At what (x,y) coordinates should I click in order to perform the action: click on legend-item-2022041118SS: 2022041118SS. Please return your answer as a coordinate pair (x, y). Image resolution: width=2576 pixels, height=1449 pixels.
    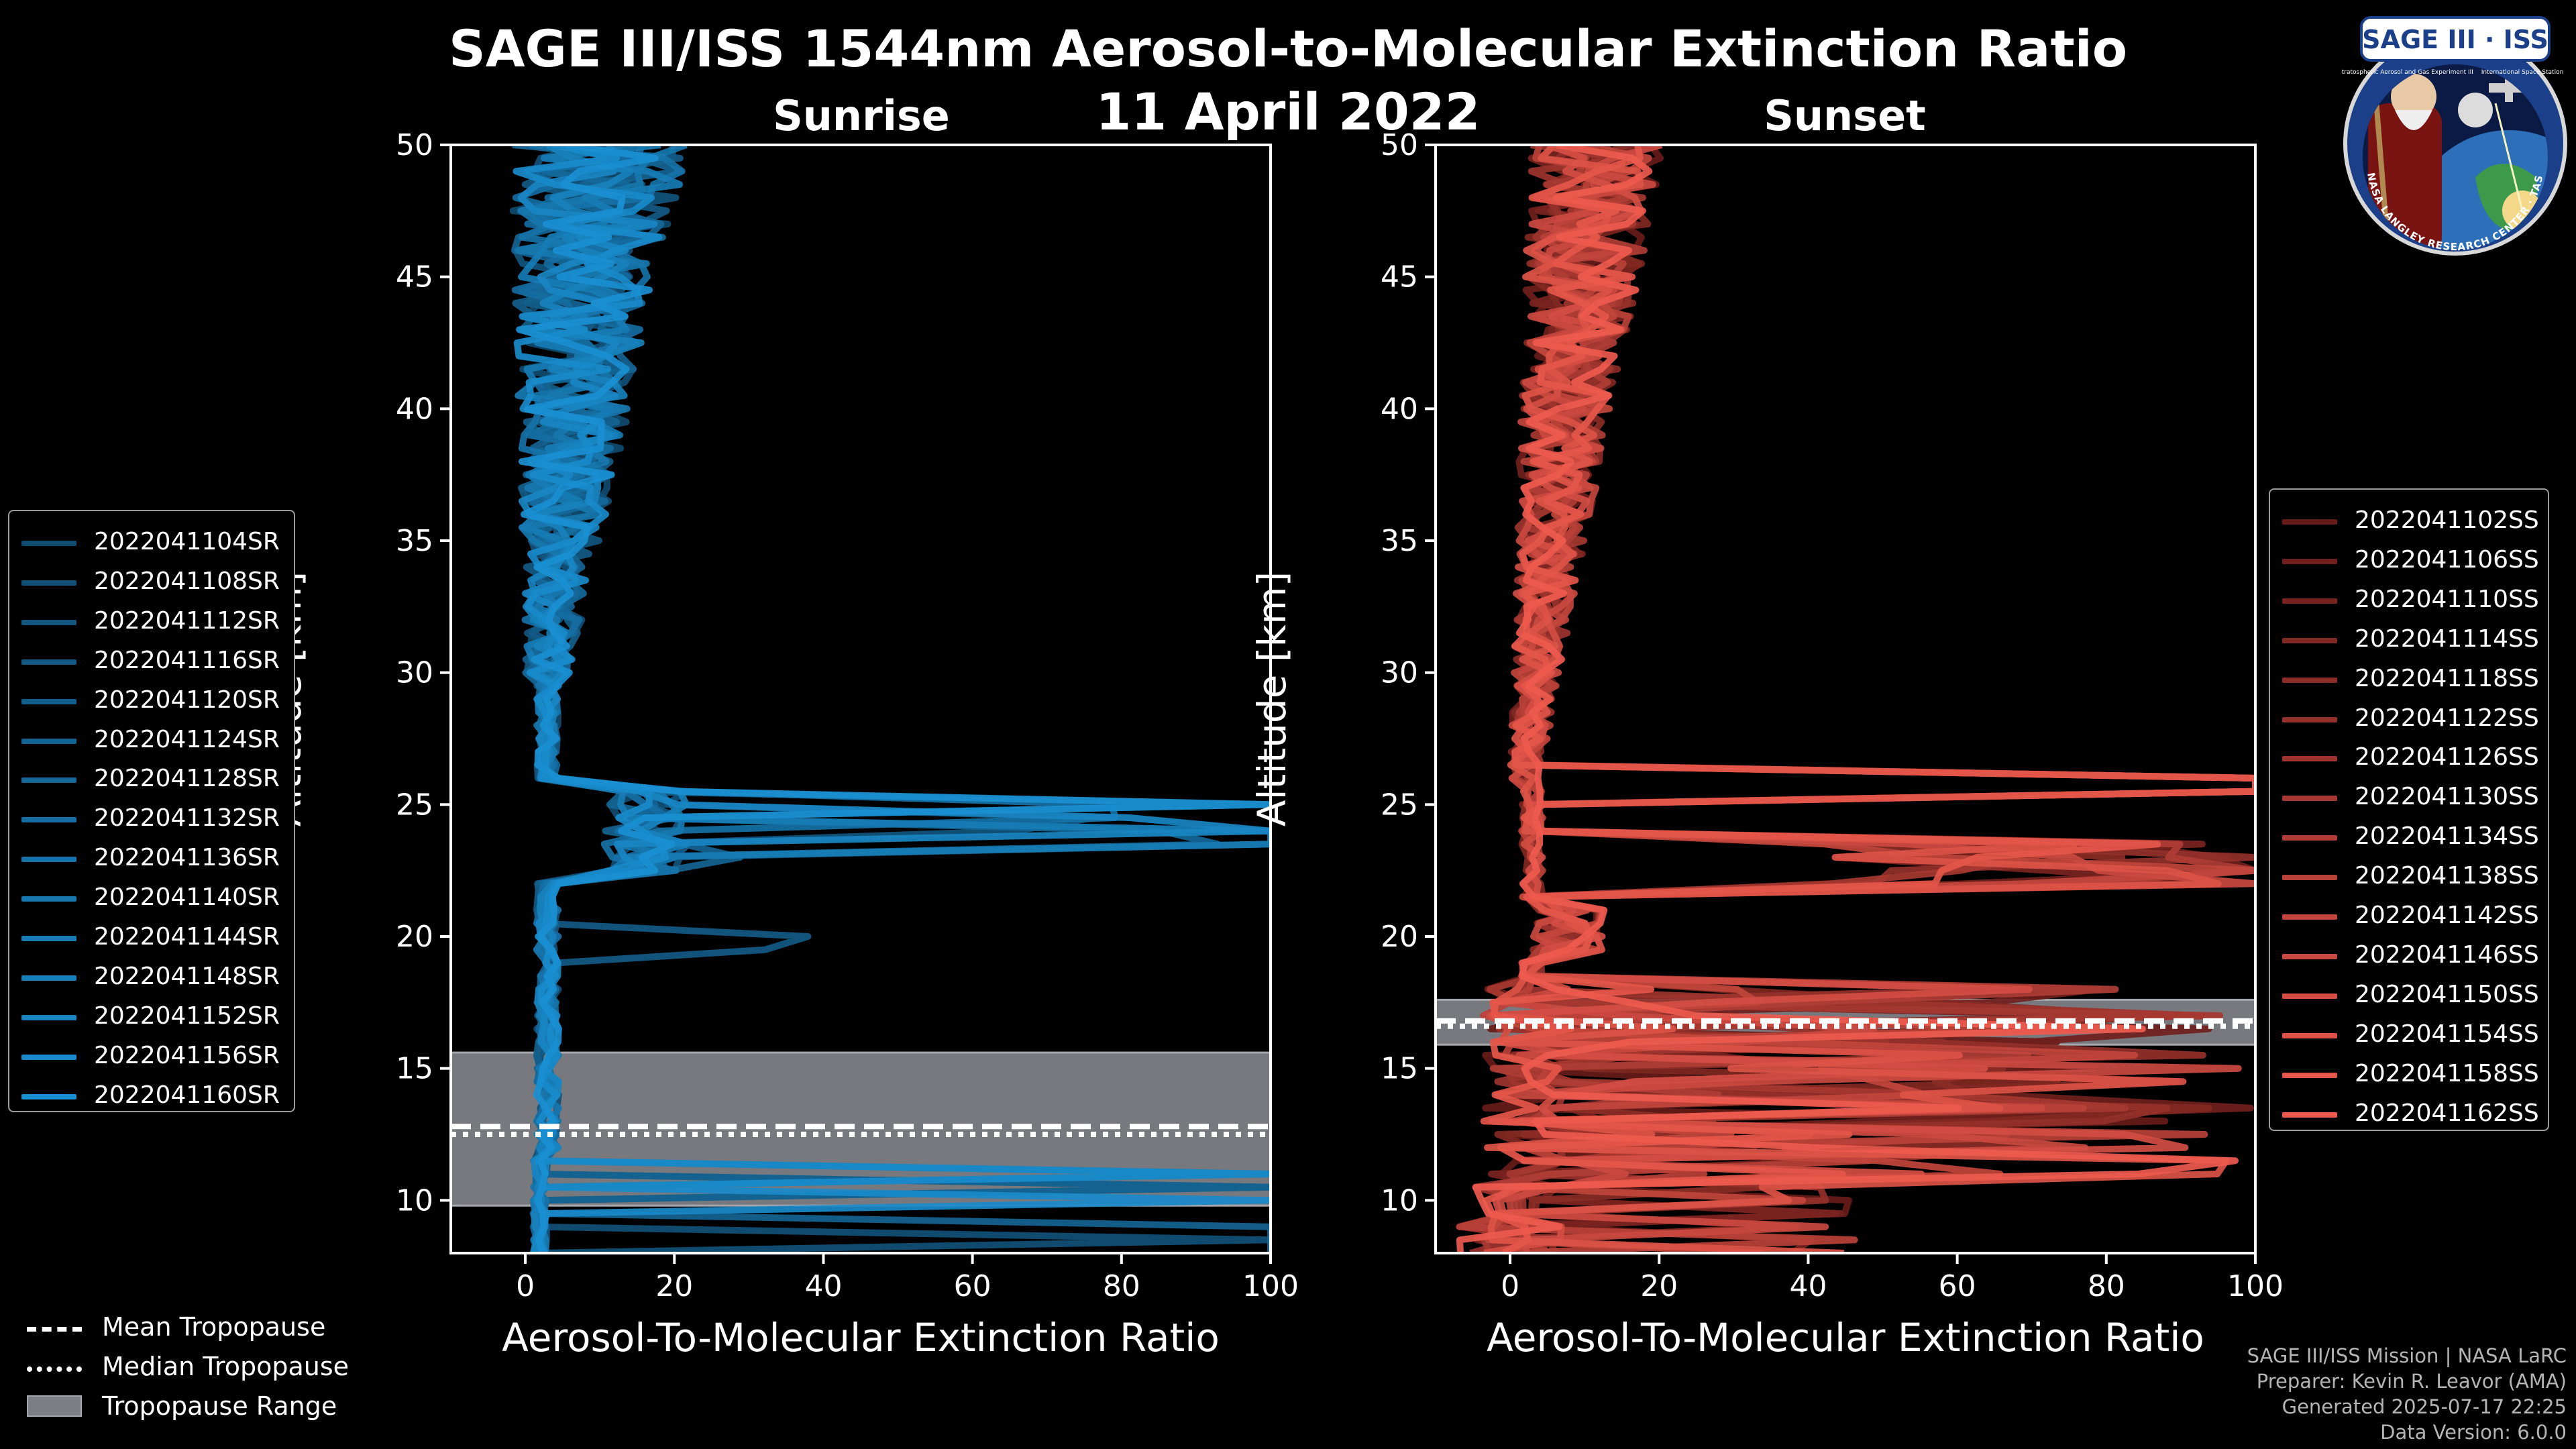
    Looking at the image, I should click on (2409, 679).